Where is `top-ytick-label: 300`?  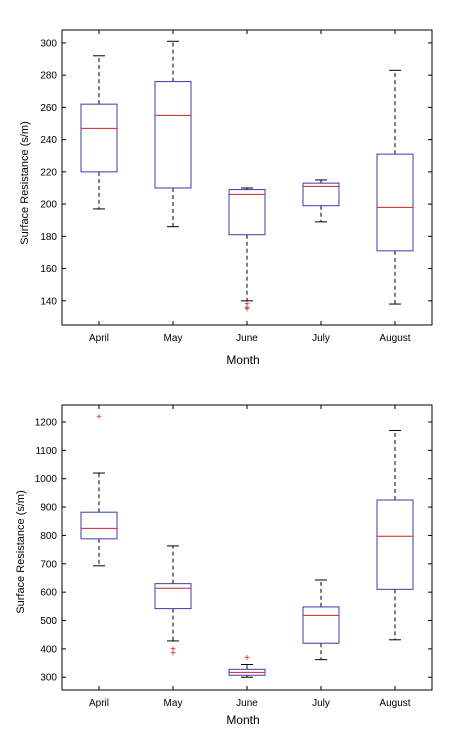 top-ytick-label: 300 is located at coordinates (48, 43).